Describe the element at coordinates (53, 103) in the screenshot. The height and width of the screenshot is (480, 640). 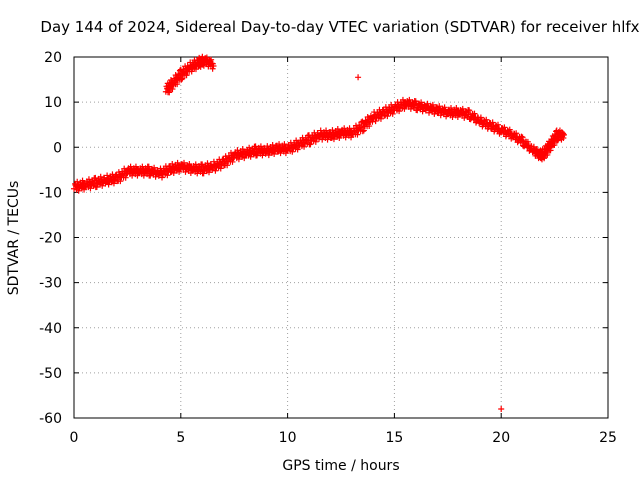
I see `y-tick-label: 10` at that location.